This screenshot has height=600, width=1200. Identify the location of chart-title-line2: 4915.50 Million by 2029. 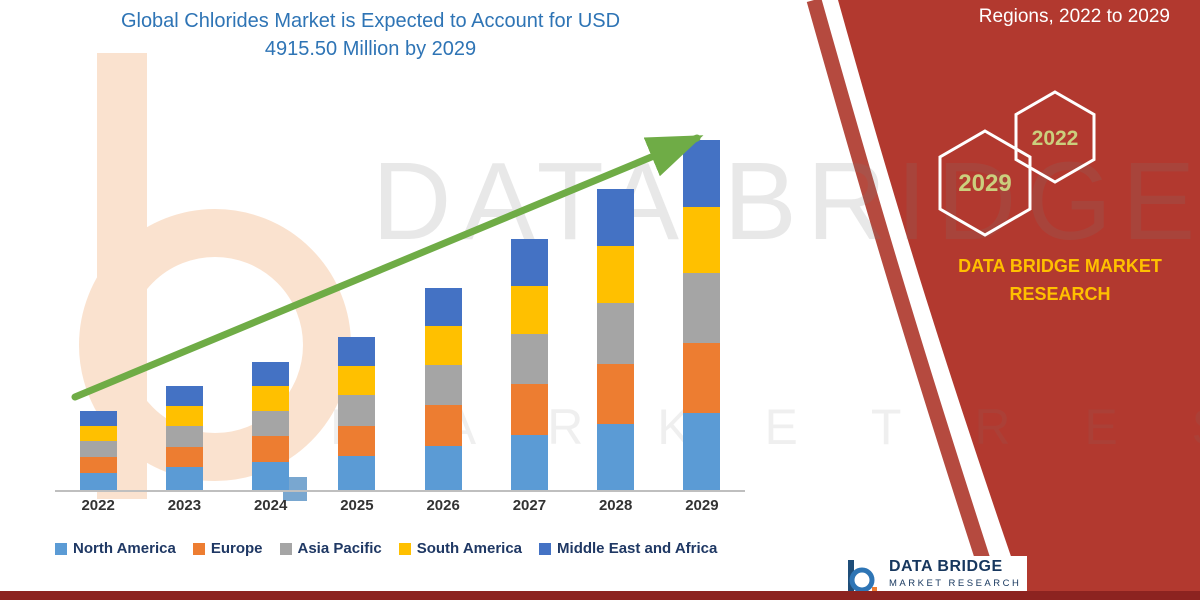
(370, 49).